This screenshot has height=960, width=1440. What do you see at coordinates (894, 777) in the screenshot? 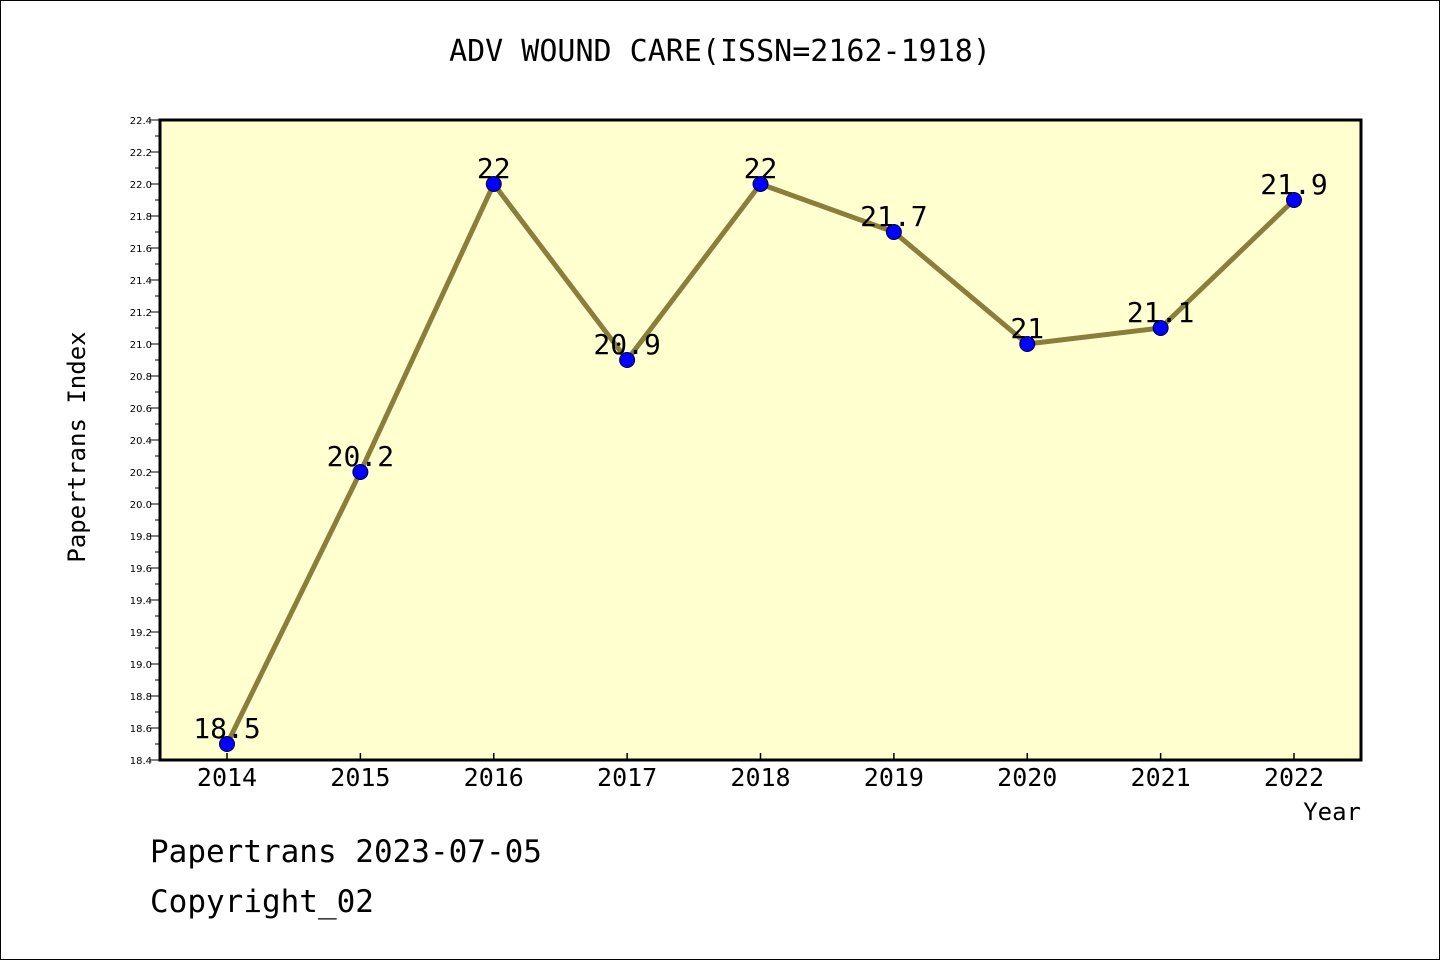
I see `x-tick-label: 2019` at bounding box center [894, 777].